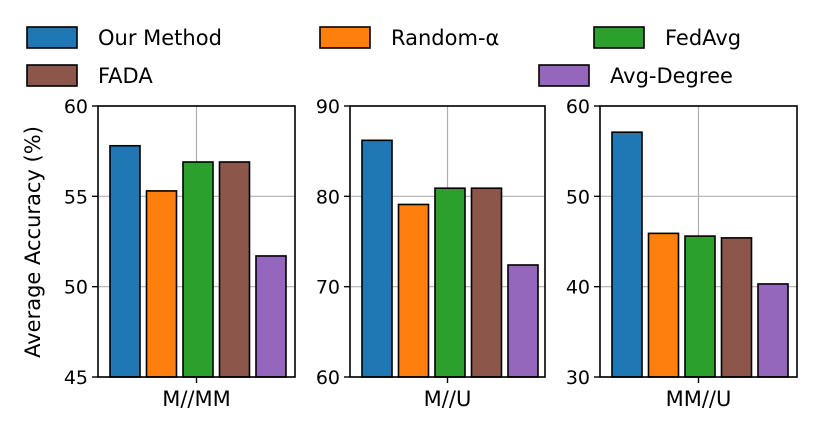  I want to click on legend-label-avg-degree: Avg-Degree, so click(671, 76).